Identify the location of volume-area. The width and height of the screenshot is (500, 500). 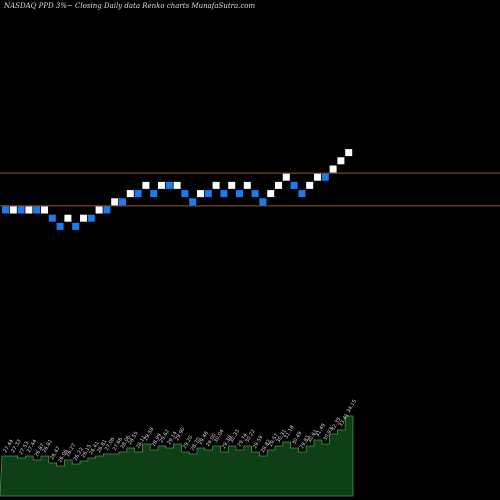
(177, 456).